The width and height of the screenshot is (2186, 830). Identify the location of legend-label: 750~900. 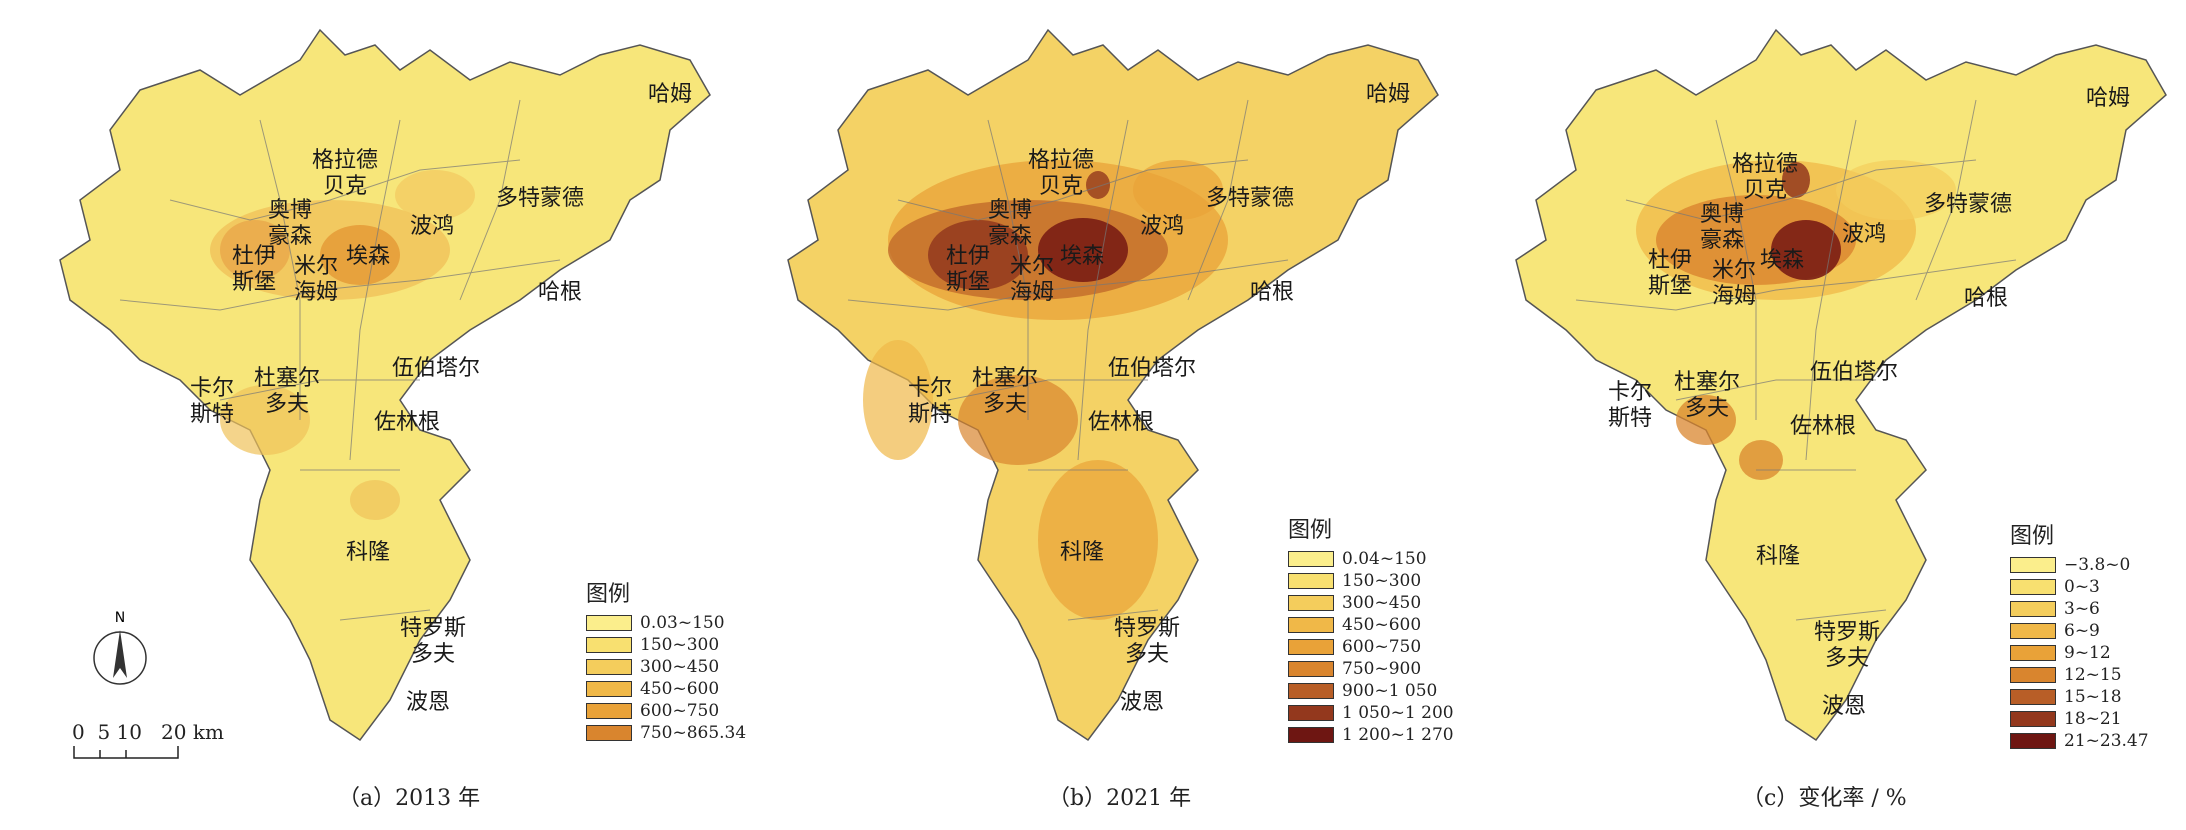
(1382, 669).